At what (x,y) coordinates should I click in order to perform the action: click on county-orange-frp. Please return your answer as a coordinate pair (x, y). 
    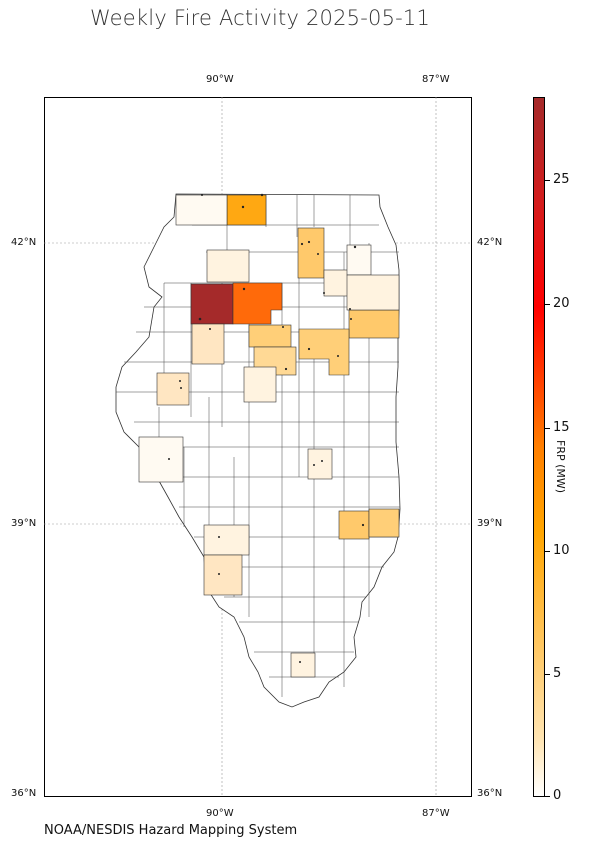
    Looking at the image, I should click on (257, 303).